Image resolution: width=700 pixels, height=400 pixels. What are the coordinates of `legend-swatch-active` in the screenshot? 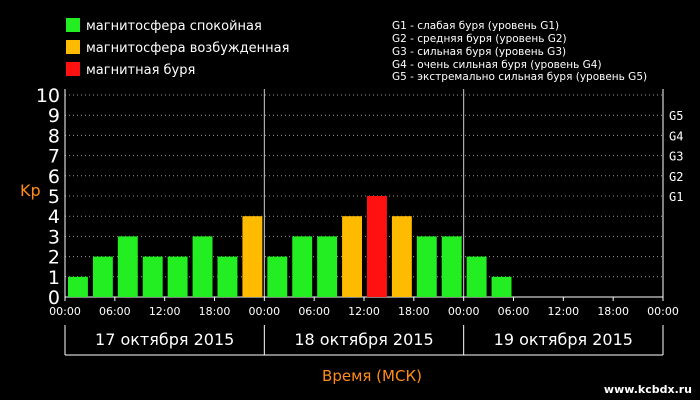 It's located at (73, 47).